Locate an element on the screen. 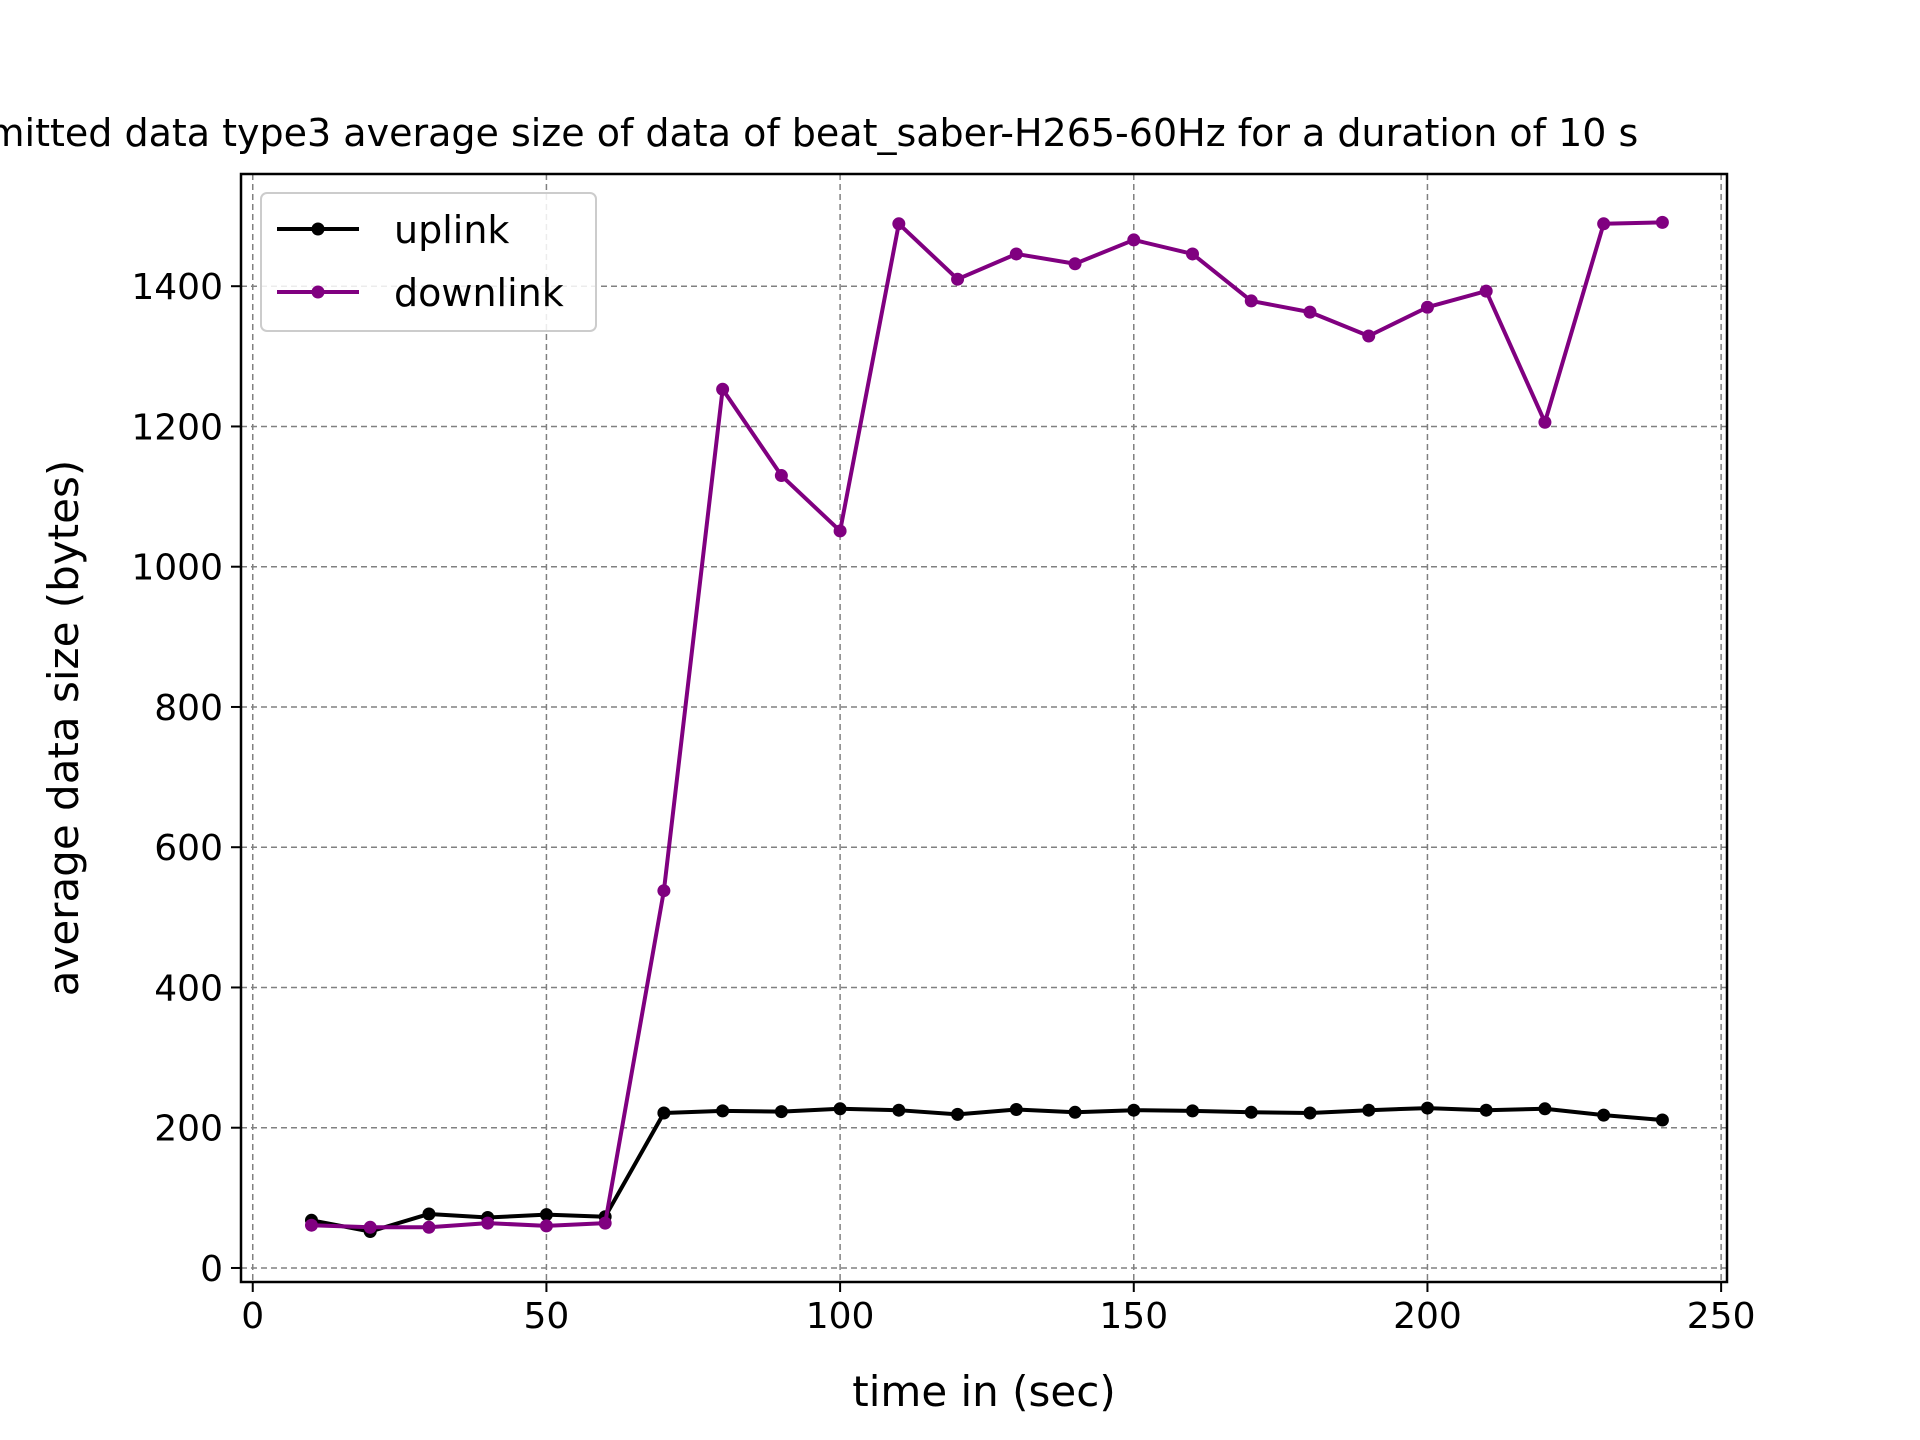 The width and height of the screenshot is (1920, 1440). y-tick-label: 200 is located at coordinates (188, 1129).